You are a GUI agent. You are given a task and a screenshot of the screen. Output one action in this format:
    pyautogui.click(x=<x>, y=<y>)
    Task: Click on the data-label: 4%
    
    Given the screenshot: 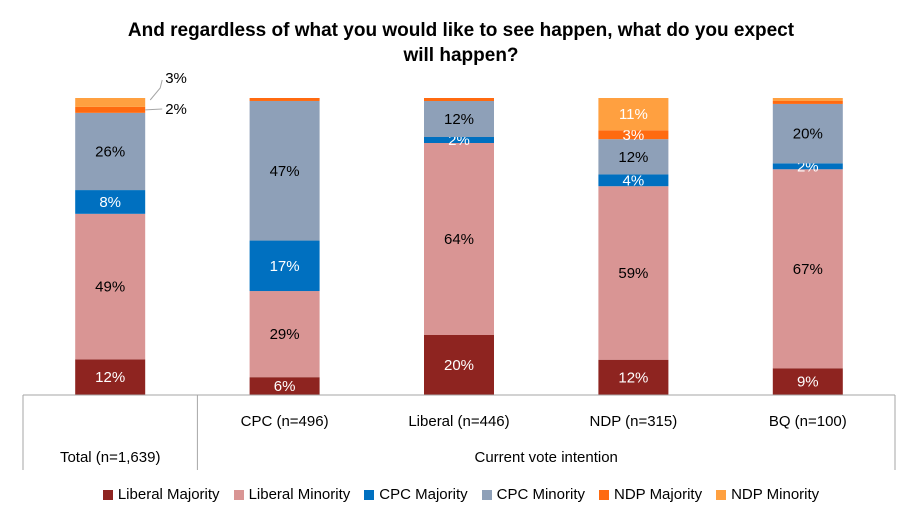 What is the action you would take?
    pyautogui.click(x=634, y=180)
    